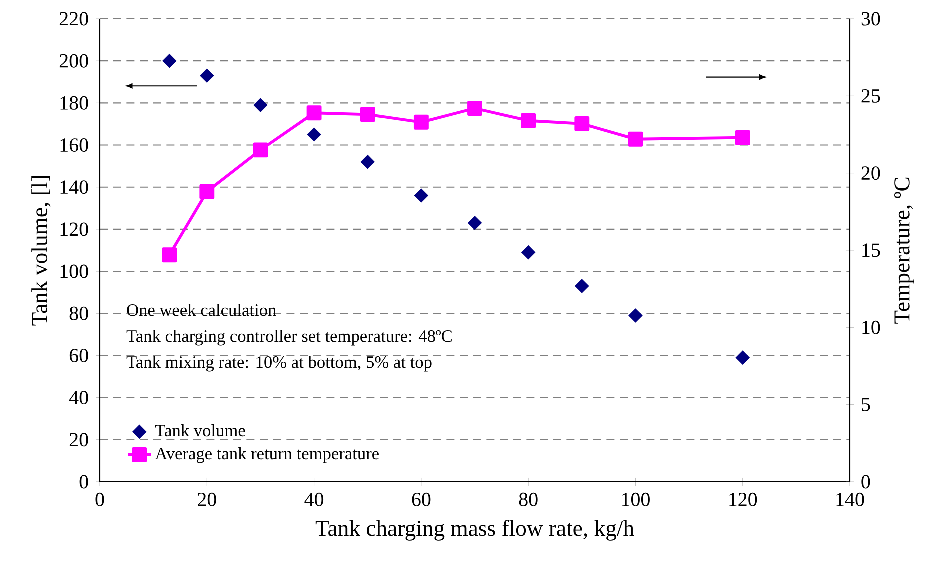 The width and height of the screenshot is (930, 580). I want to click on x-tick-label: 20, so click(207, 499).